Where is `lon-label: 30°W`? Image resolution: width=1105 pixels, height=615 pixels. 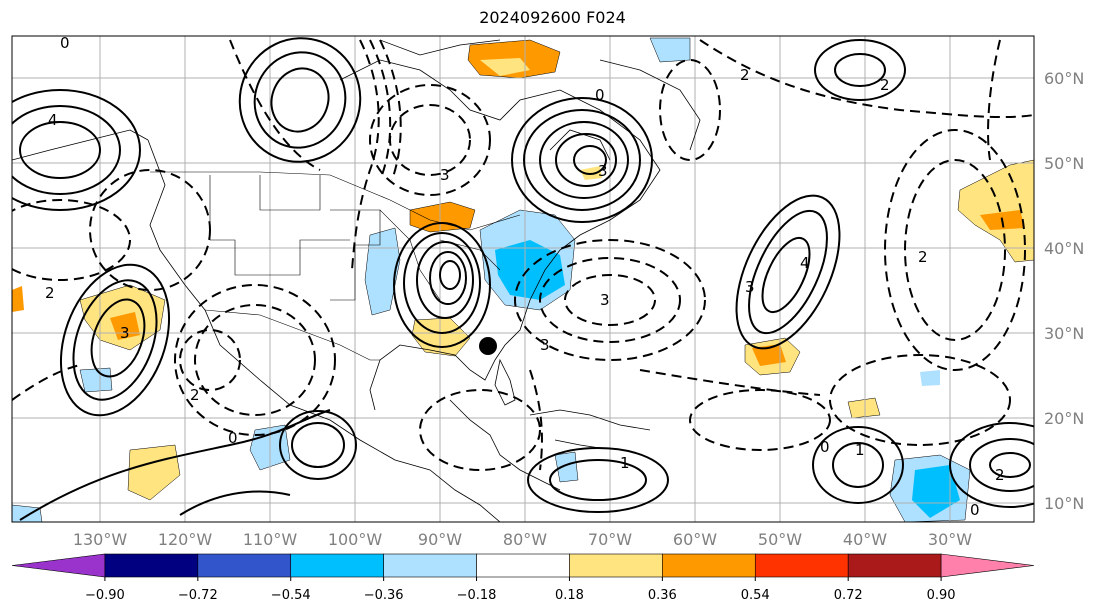
lon-label: 30°W is located at coordinates (950, 539).